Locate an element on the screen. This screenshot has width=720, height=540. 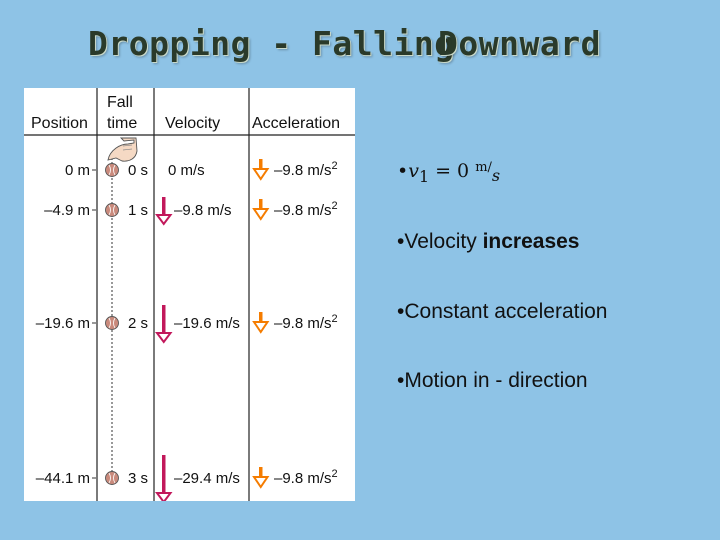
title-part-2: Downward is located at coordinates (519, 43).